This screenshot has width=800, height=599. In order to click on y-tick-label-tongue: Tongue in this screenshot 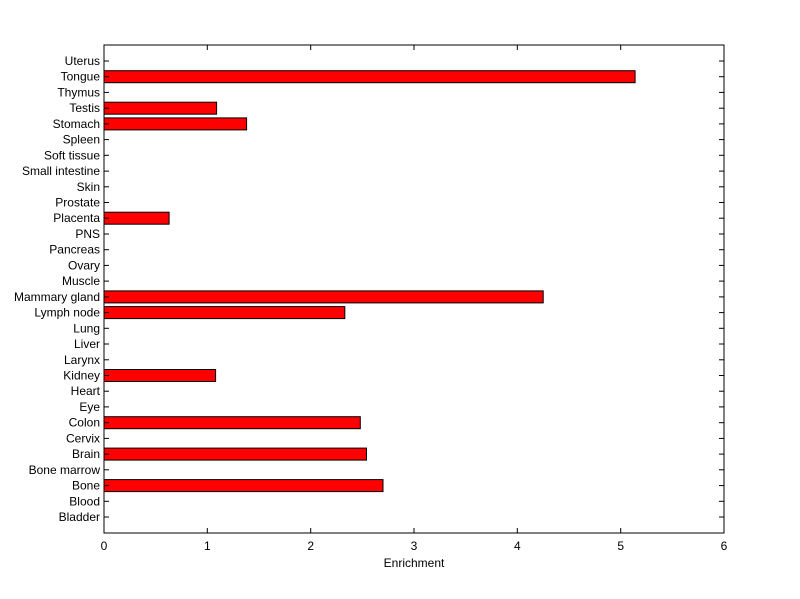, I will do `click(81, 77)`.